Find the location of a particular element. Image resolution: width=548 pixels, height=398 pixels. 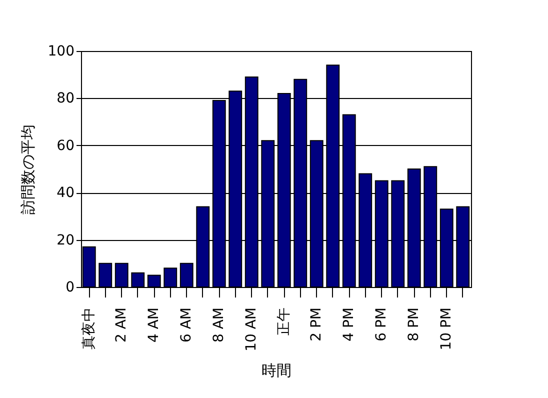

x-tick-label: 真夜中 is located at coordinates (89, 329).